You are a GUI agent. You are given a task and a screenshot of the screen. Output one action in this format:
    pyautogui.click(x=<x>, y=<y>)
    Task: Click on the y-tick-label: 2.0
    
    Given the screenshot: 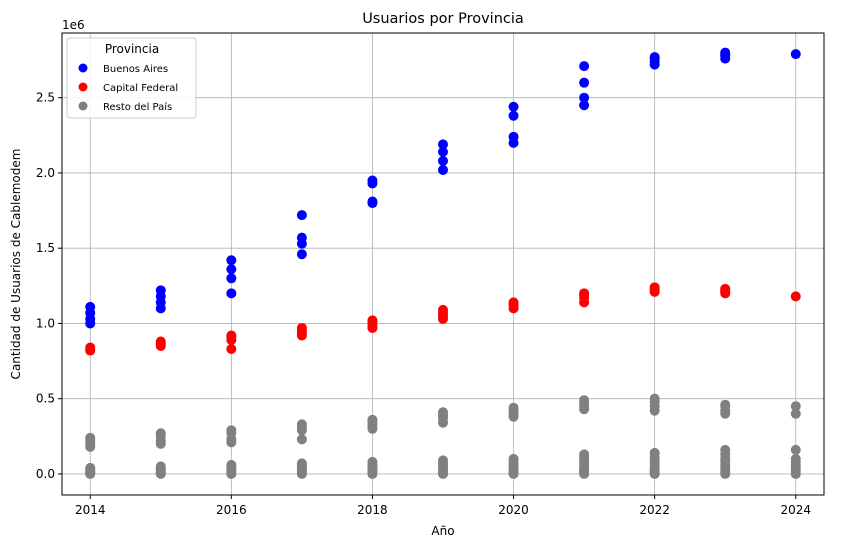 What is the action you would take?
    pyautogui.click(x=45, y=173)
    